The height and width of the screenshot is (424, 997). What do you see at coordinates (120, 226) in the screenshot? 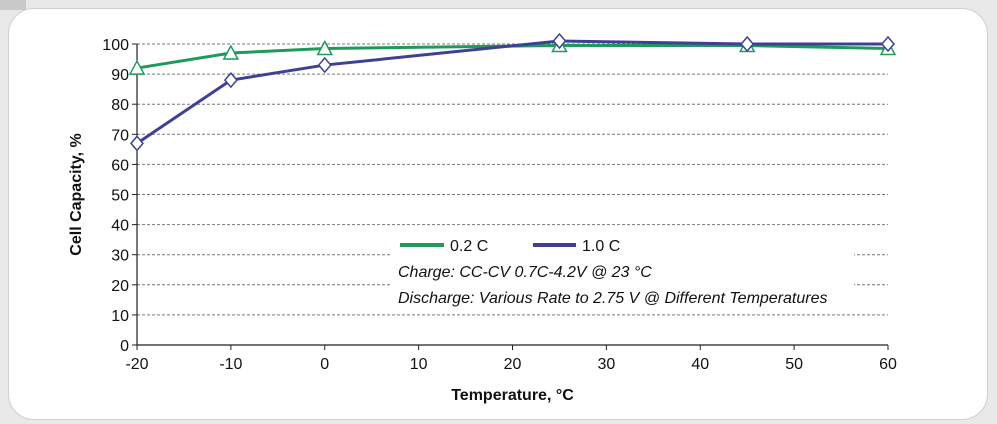
I see `y-tick-label: 40` at bounding box center [120, 226].